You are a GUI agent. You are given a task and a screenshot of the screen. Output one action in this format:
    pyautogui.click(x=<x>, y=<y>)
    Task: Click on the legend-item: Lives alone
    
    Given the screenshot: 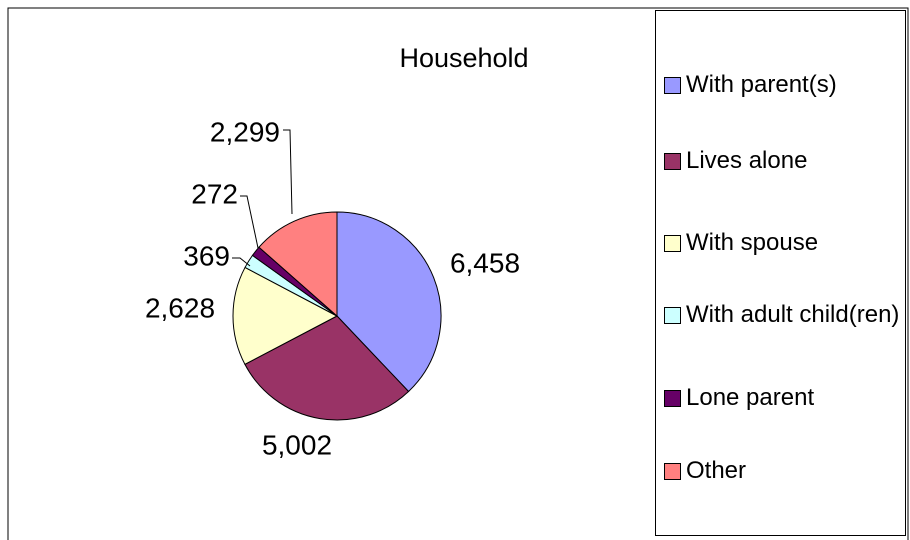 What is the action you would take?
    pyautogui.click(x=782, y=161)
    